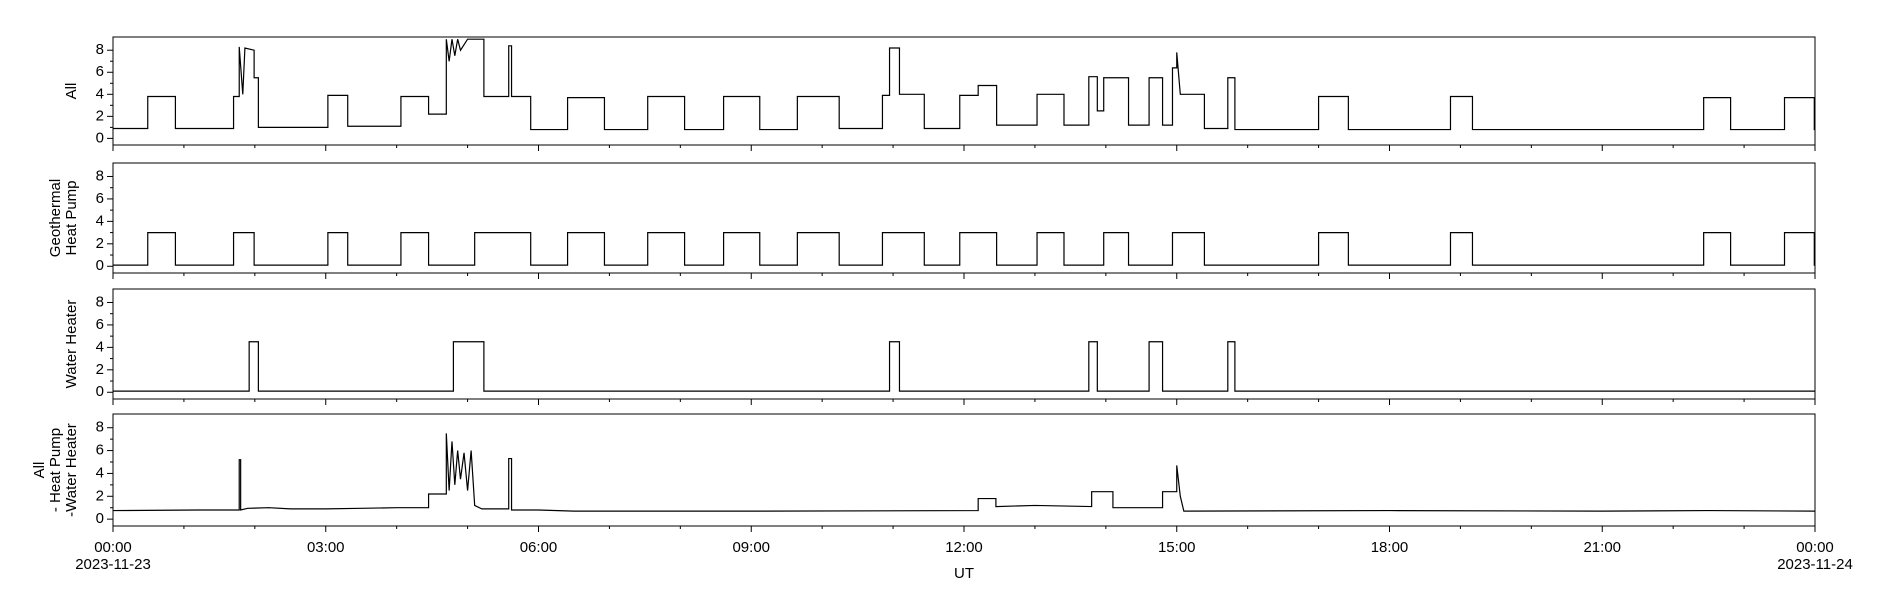 This screenshot has height=607, width=1903. Describe the element at coordinates (751, 547) in the screenshot. I see `x-tick-label: 09:00` at that location.